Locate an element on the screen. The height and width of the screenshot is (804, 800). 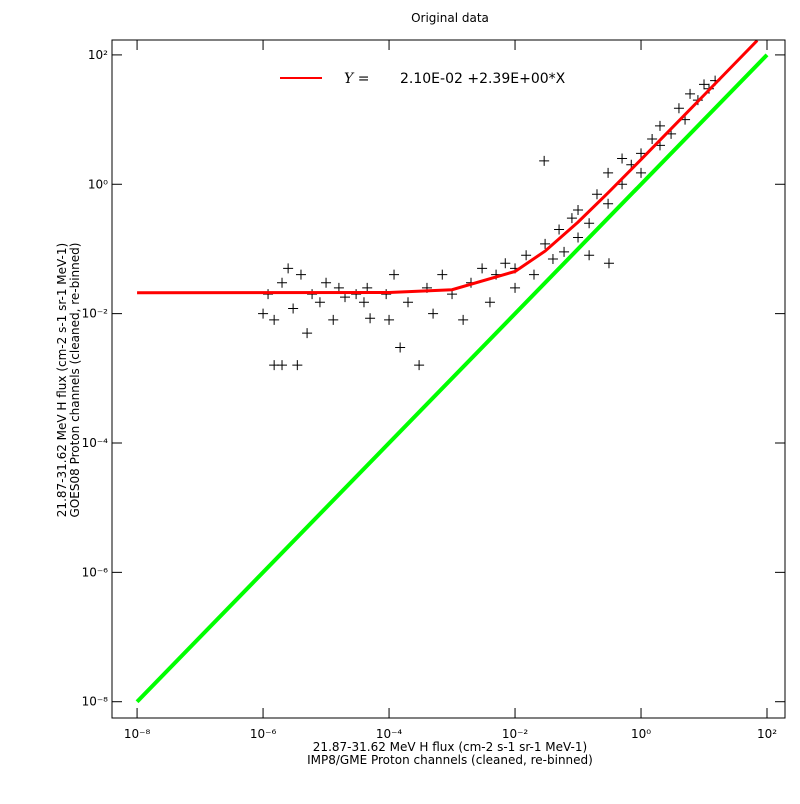
x-tick-label: 10² is located at coordinates (767, 734).